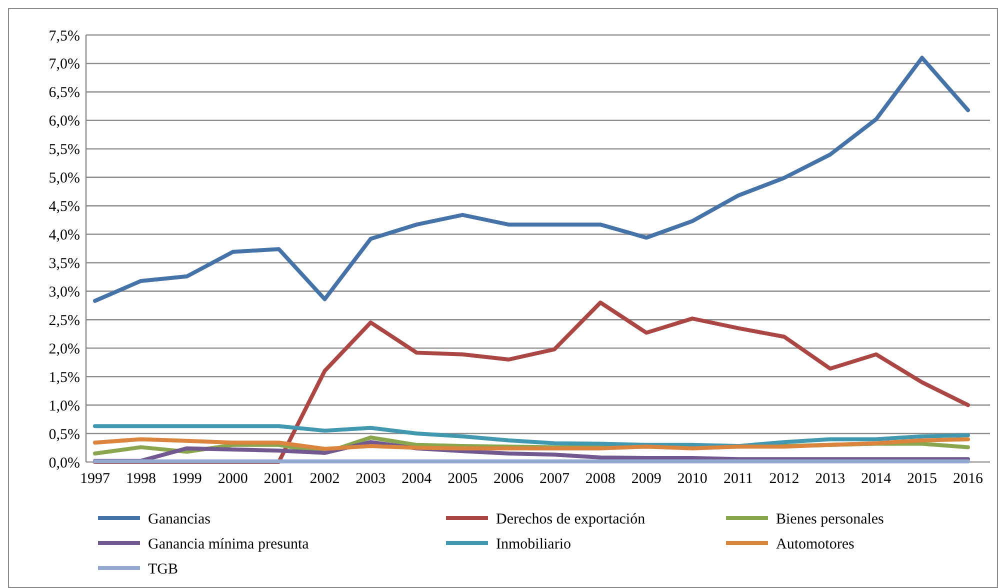 The width and height of the screenshot is (998, 588). What do you see at coordinates (571, 519) in the screenshot?
I see `legend-label: Derechos de exportación` at bounding box center [571, 519].